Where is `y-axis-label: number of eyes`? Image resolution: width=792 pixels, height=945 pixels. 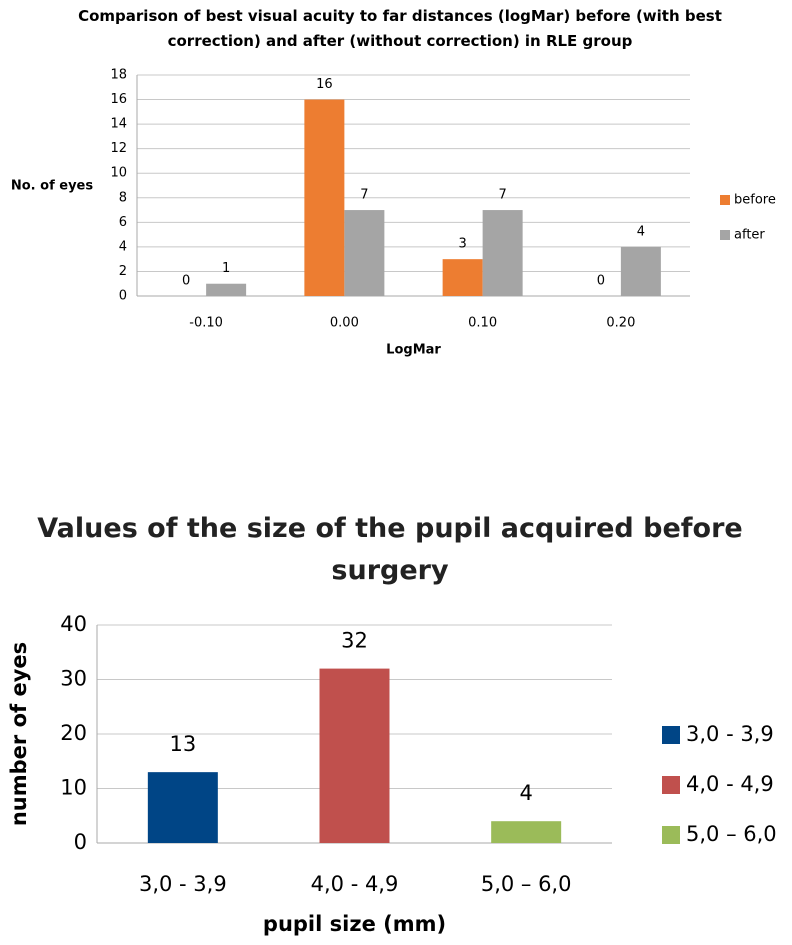
y-axis-label: number of eyes is located at coordinates (19, 734).